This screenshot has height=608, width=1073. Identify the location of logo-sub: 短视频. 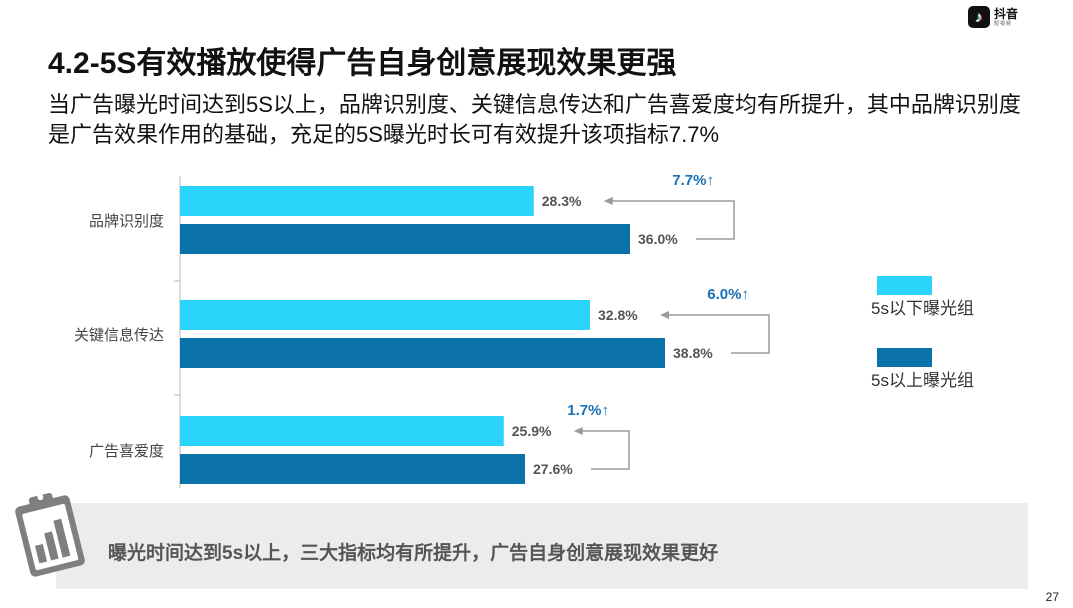
(1003, 23).